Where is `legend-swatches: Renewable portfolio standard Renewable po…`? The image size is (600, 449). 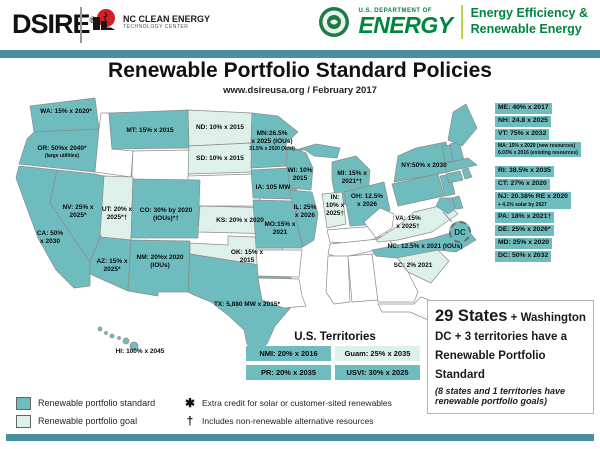 legend-swatches: Renewable portfolio standard Renewable po… is located at coordinates (85, 412).